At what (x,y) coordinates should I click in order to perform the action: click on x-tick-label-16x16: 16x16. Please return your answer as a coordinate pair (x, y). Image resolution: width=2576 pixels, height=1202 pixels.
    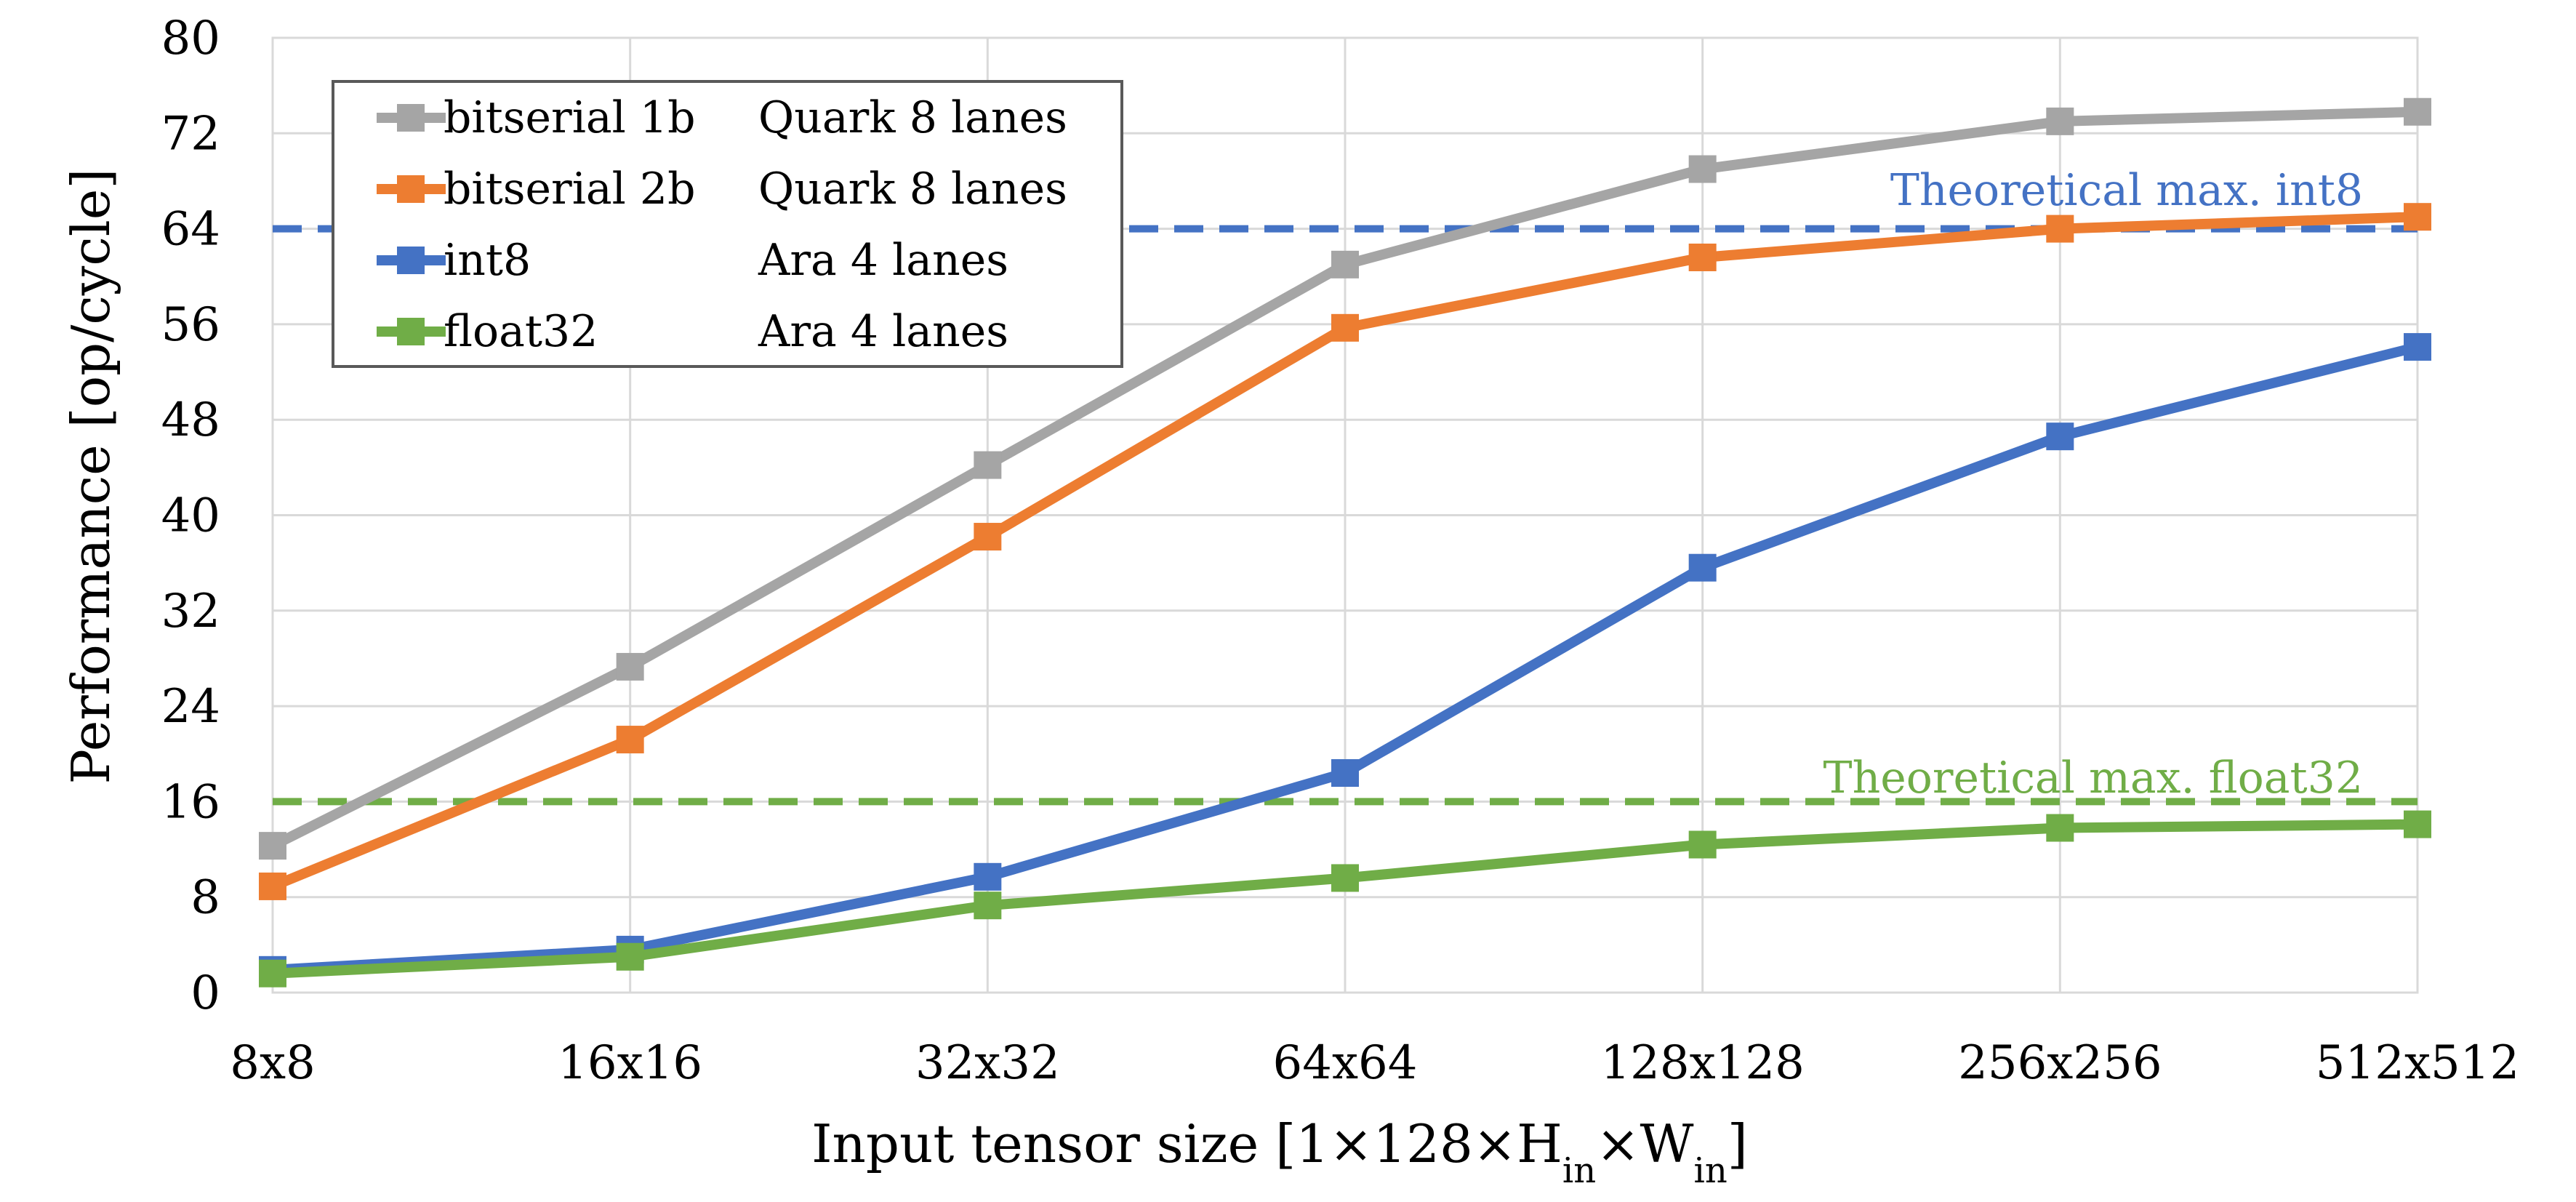
    Looking at the image, I should click on (630, 1063).